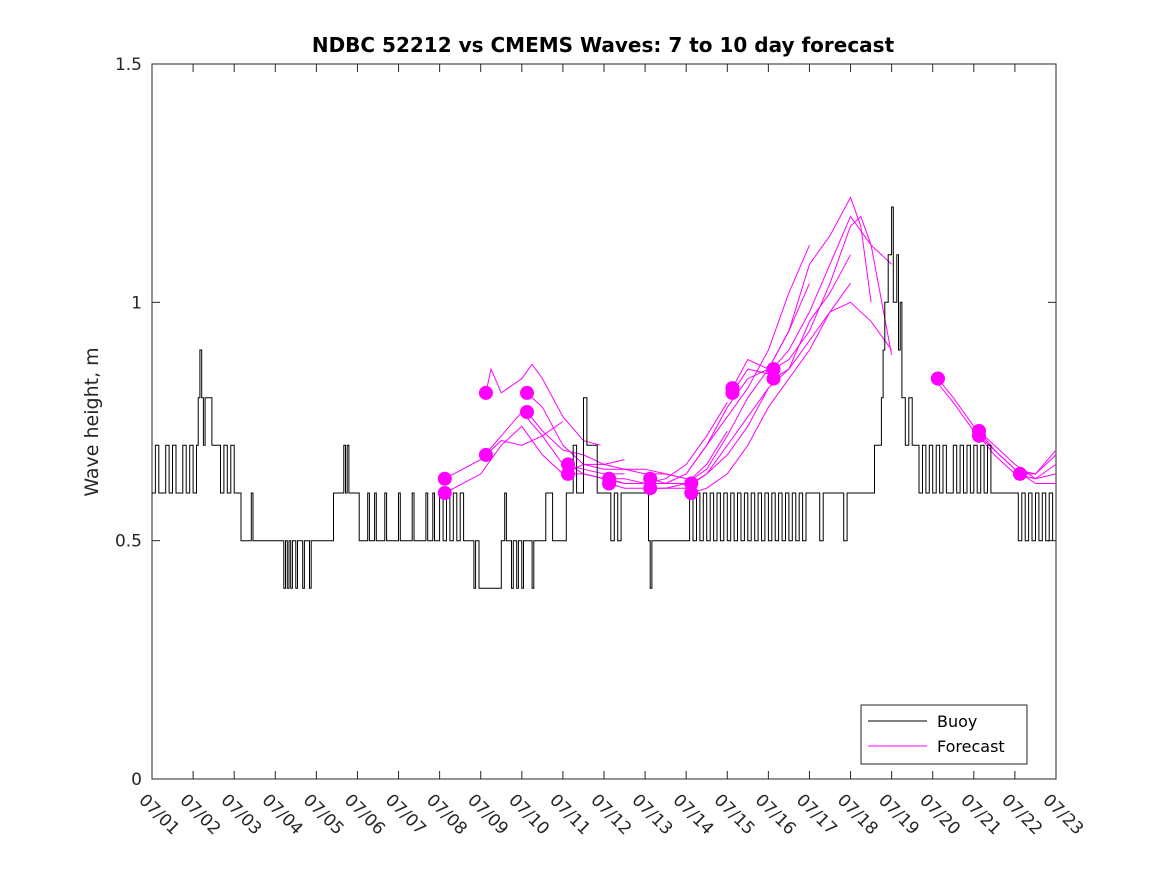 The width and height of the screenshot is (1167, 875). Describe the element at coordinates (282, 814) in the screenshot. I see `x-tick-label: 07/04` at that location.